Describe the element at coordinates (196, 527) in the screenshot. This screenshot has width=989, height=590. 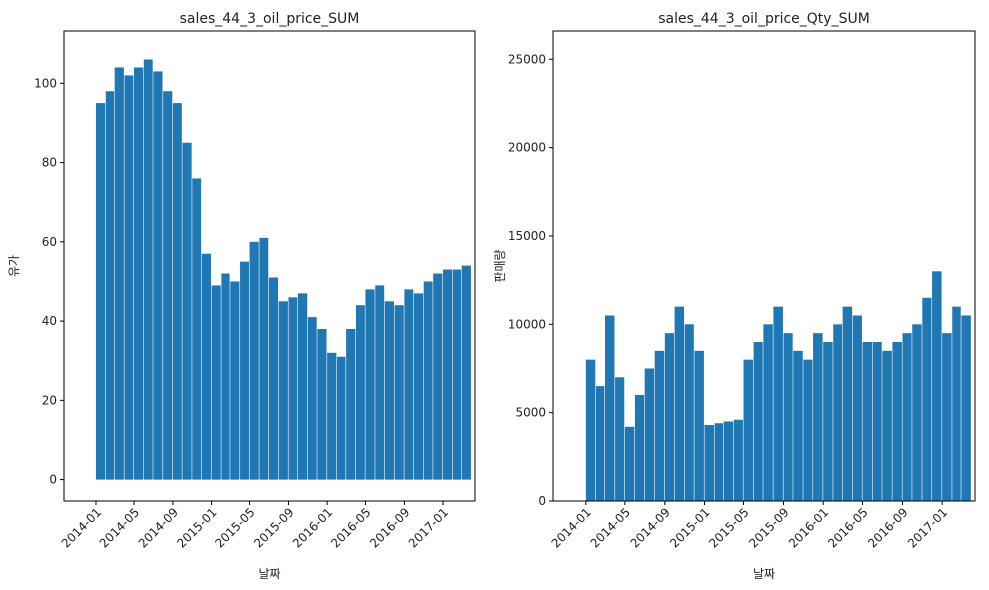
I see `oil-price-x-tick-label: 2015-01` at that location.